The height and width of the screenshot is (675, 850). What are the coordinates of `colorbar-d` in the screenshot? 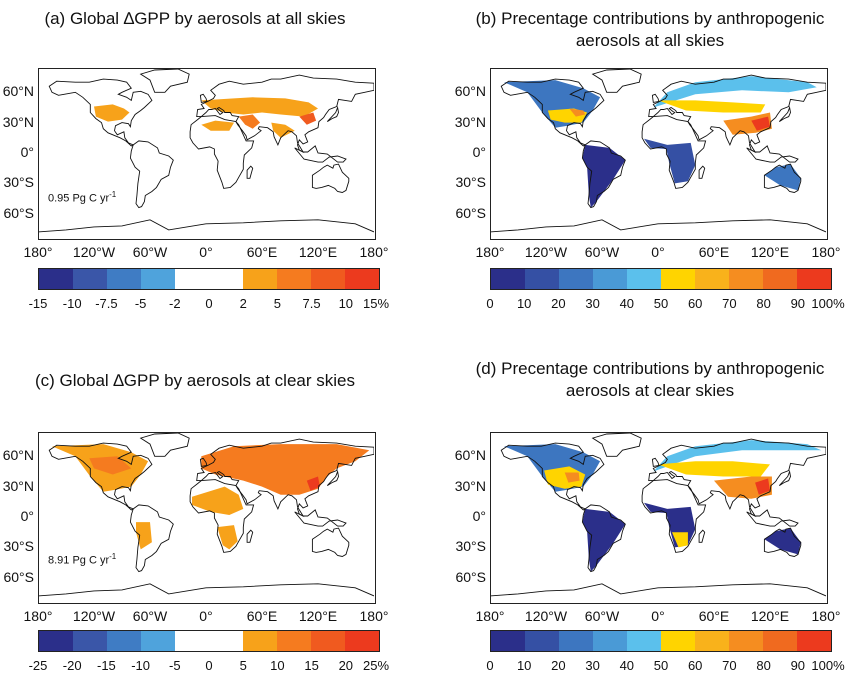 It's located at (661, 641).